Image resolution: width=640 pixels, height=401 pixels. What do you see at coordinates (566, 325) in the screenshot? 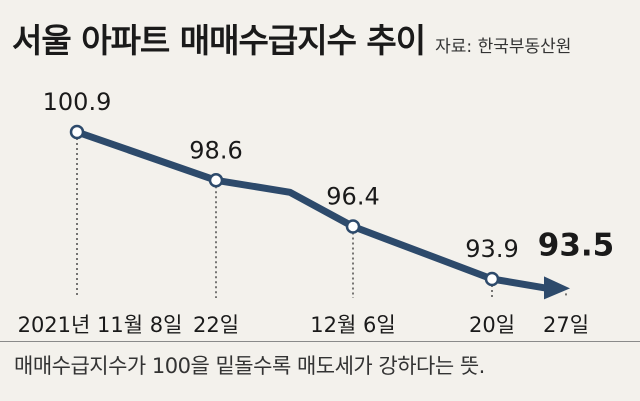
I see `x-tick-label-4: 27일` at bounding box center [566, 325].